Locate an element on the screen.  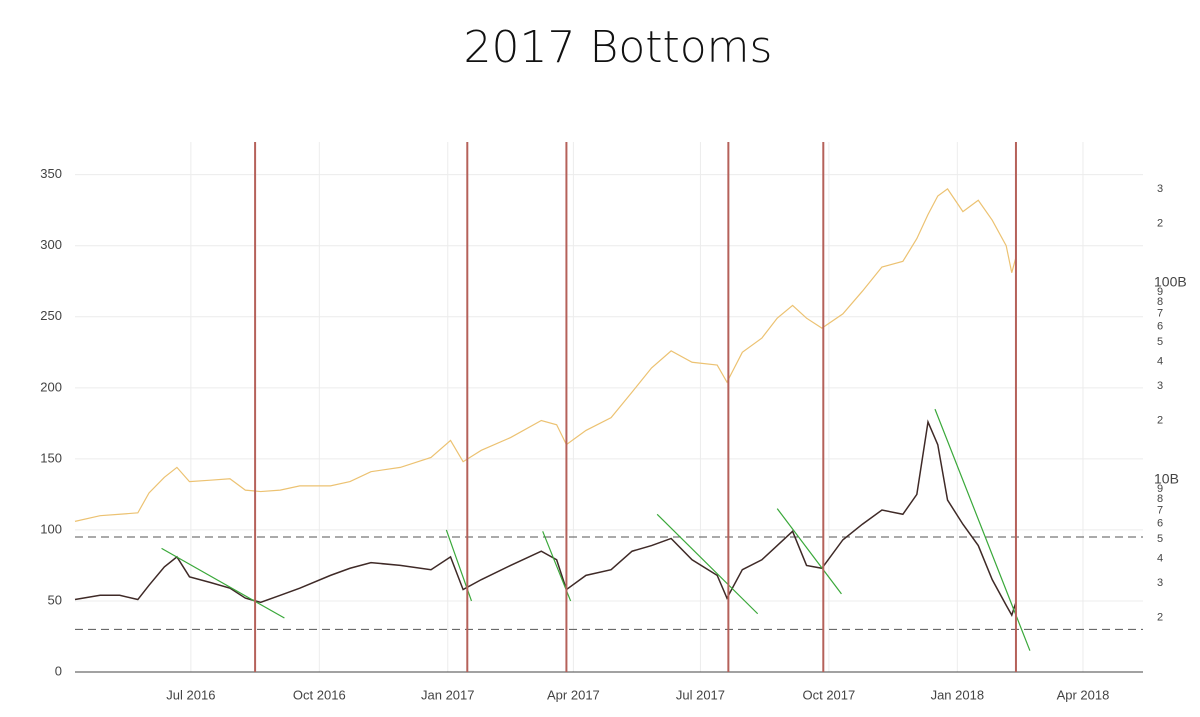
y-tick-label: 0 is located at coordinates (58, 670).